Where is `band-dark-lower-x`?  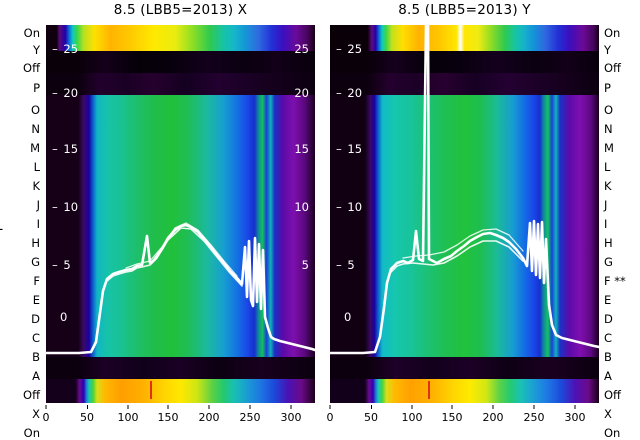 band-dark-lower-x is located at coordinates (180, 368).